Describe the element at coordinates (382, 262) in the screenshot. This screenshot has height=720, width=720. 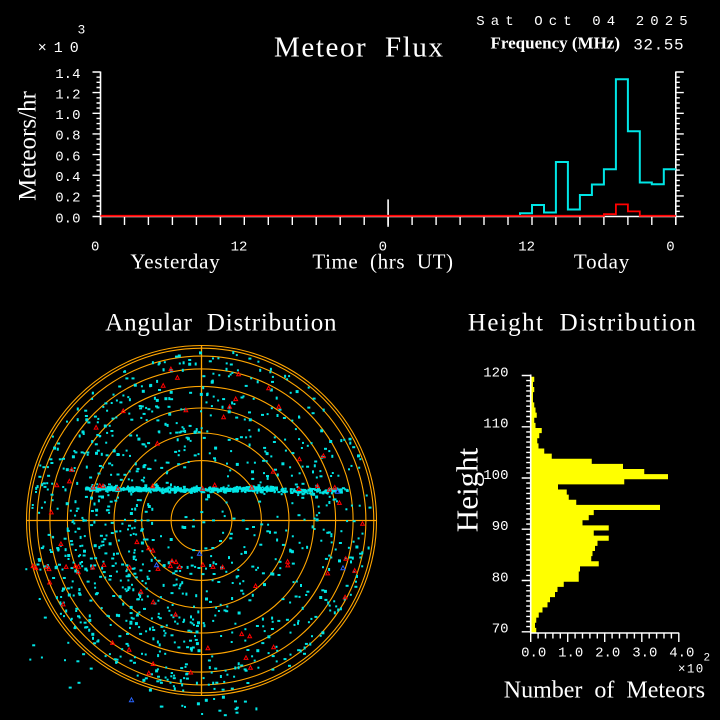
I see `svg-text: Time (hrs UT)` at that location.